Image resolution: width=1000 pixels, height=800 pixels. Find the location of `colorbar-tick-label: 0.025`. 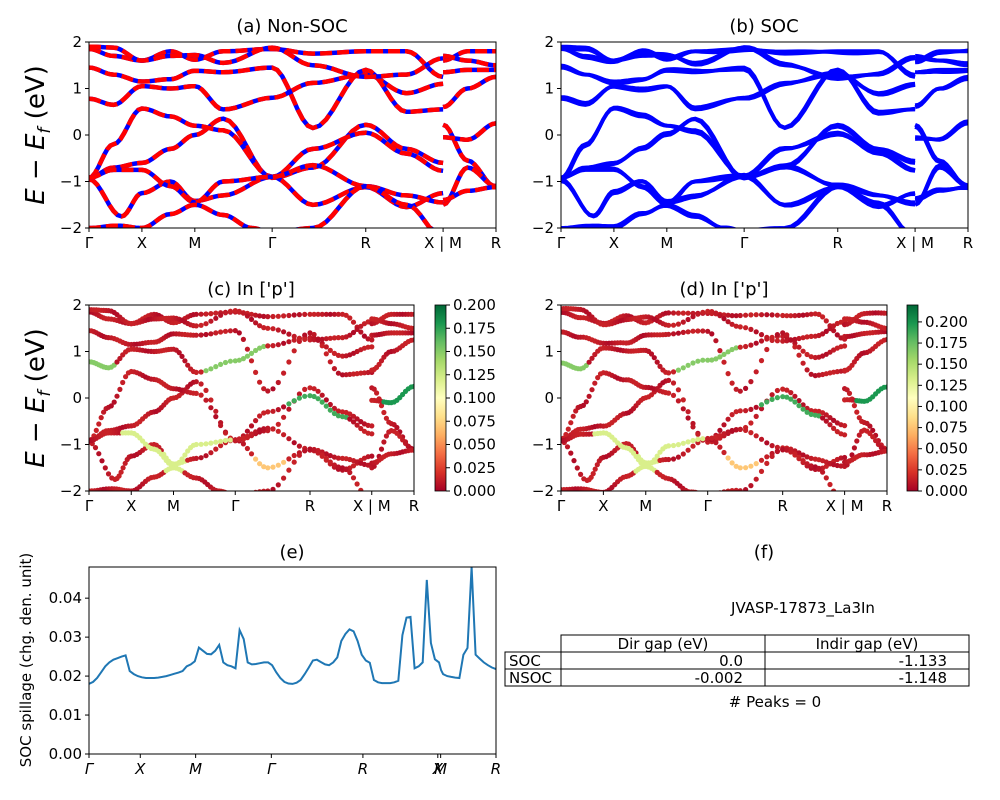

colorbar-tick-label: 0.025 is located at coordinates (946, 470).